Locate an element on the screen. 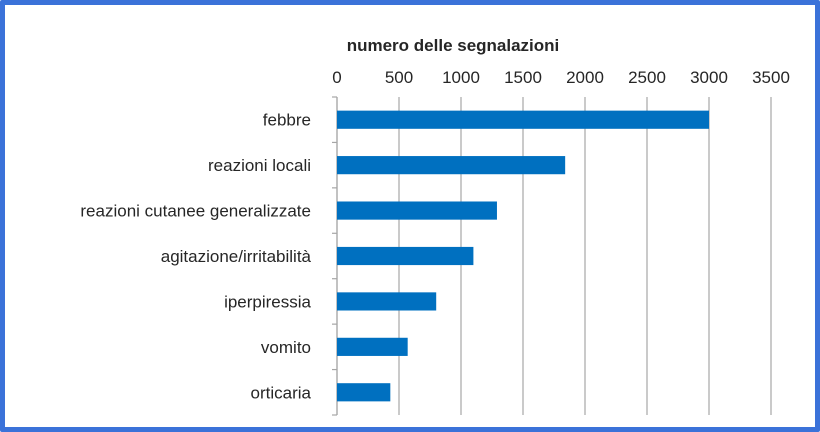  category-label: orticaria is located at coordinates (281, 392).